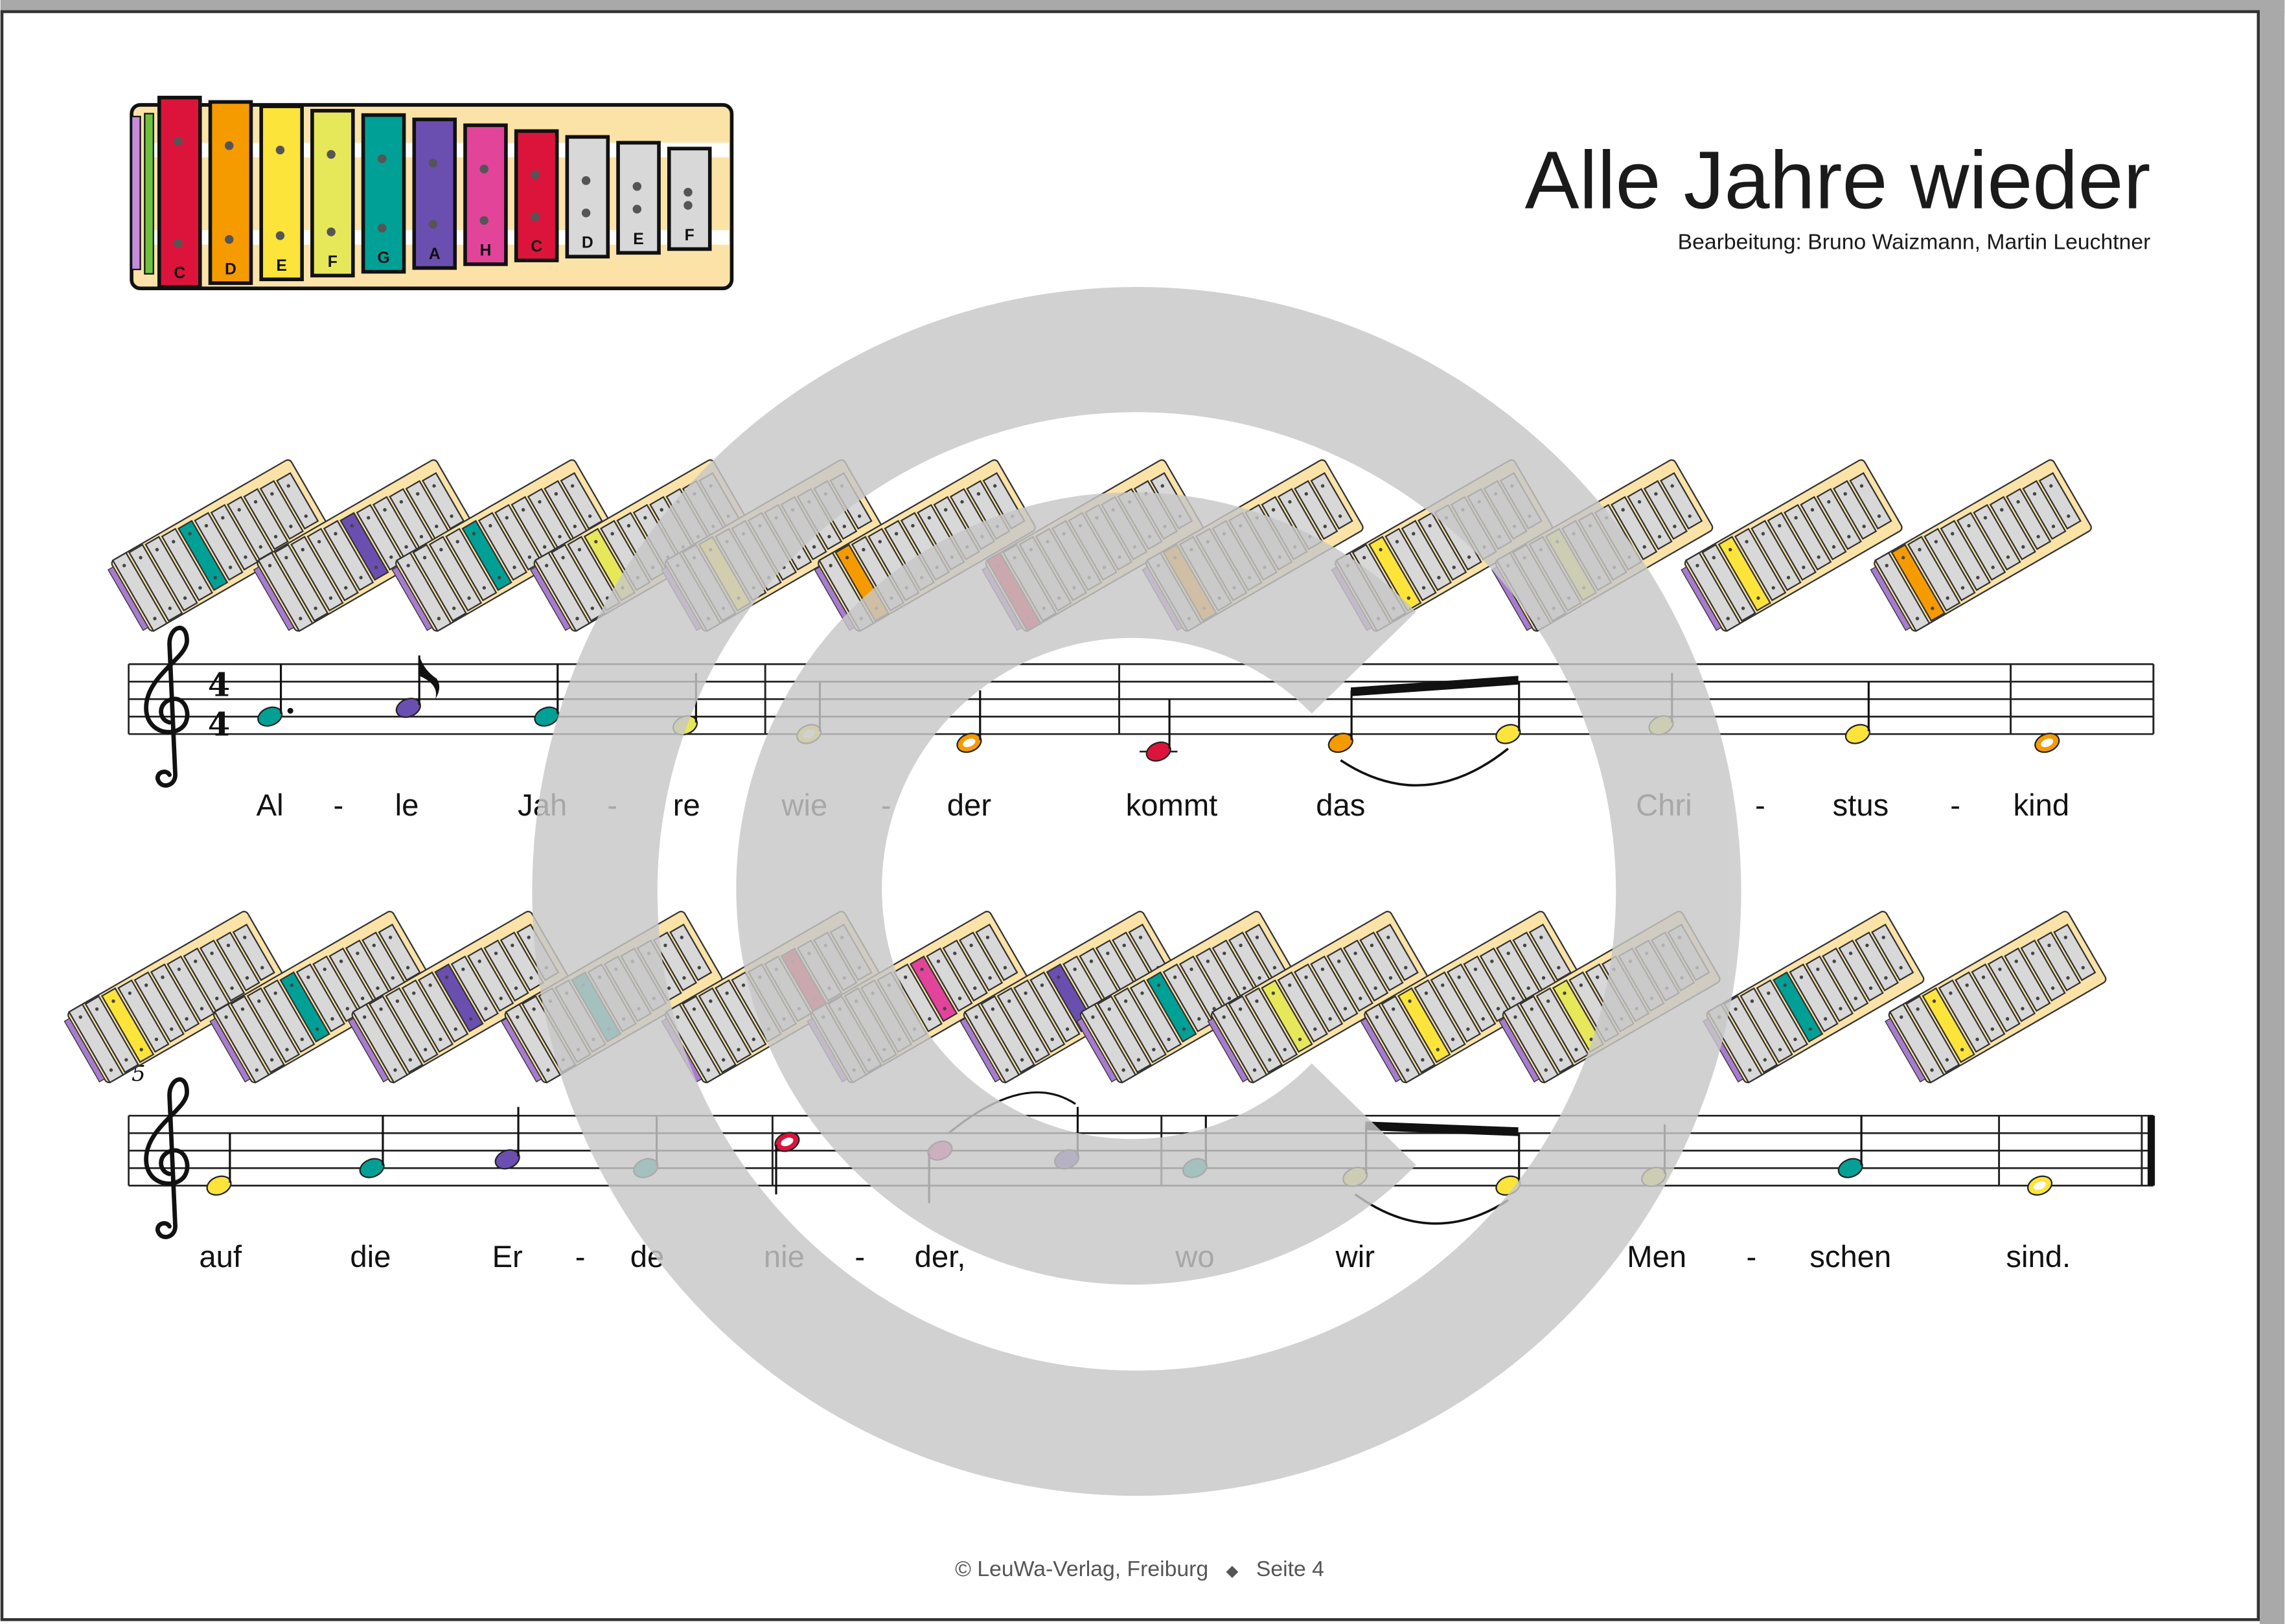 The width and height of the screenshot is (2285, 1624). What do you see at coordinates (1850, 1257) in the screenshot?
I see `lyric-syllable: schen` at bounding box center [1850, 1257].